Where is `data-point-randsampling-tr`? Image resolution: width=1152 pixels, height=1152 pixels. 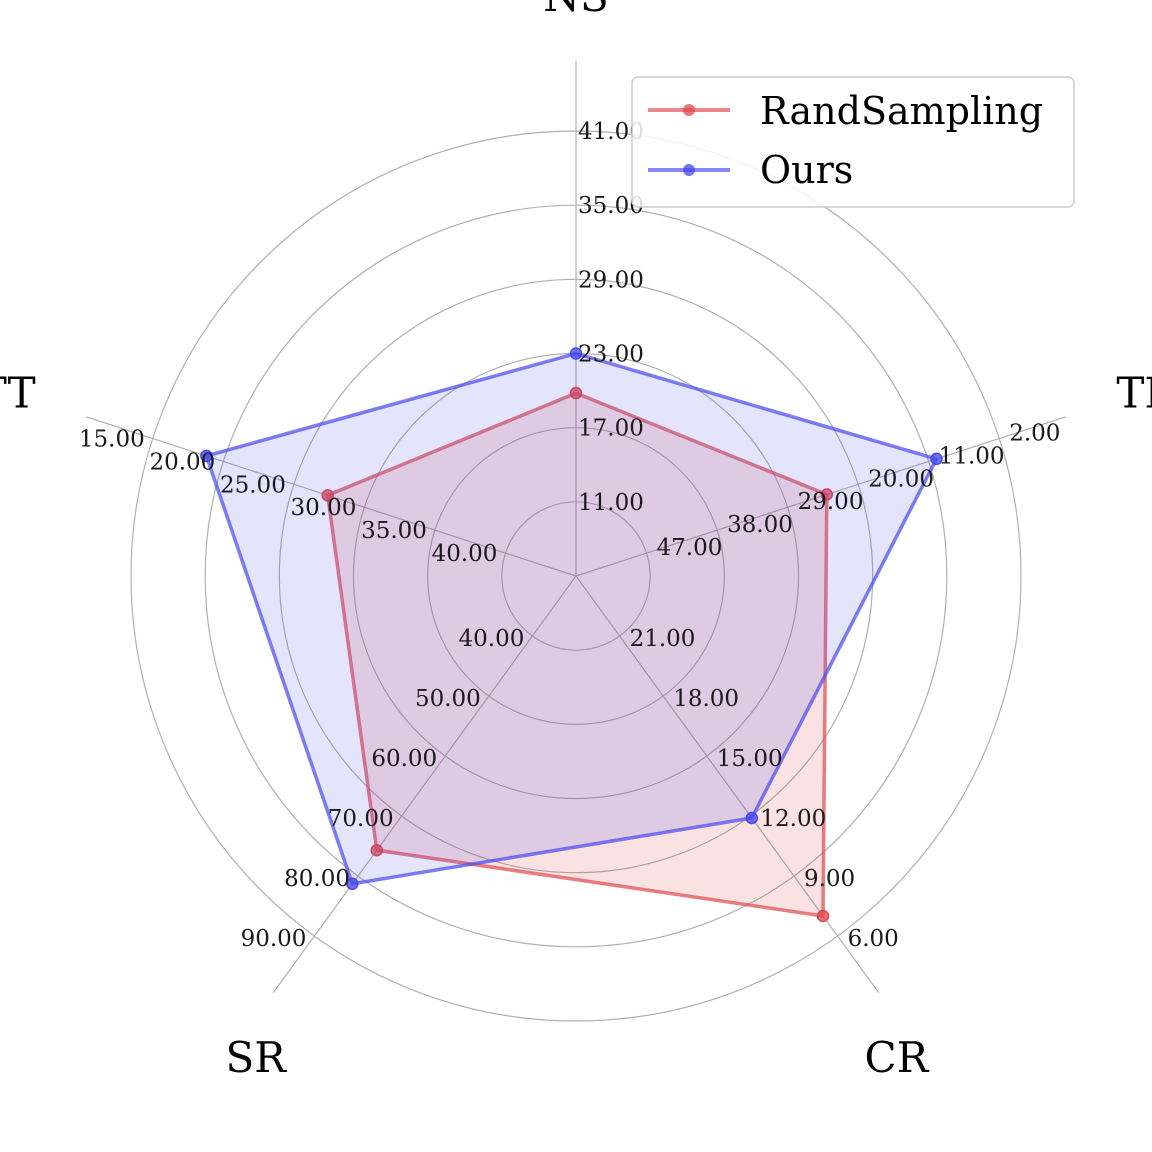
data-point-randsampling-tr is located at coordinates (827, 494).